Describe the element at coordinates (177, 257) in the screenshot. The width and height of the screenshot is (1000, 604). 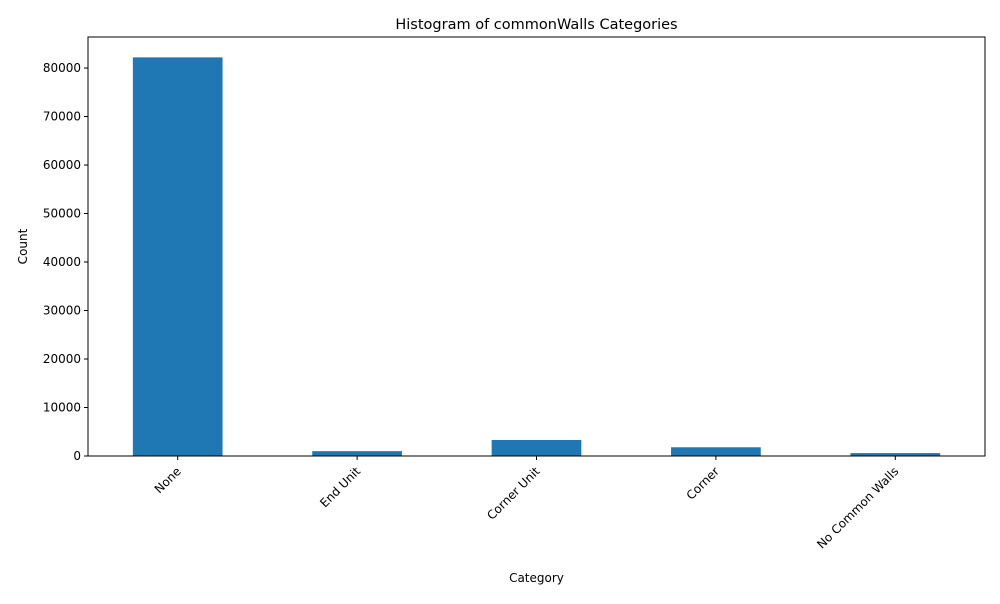
I see `bar-none` at that location.